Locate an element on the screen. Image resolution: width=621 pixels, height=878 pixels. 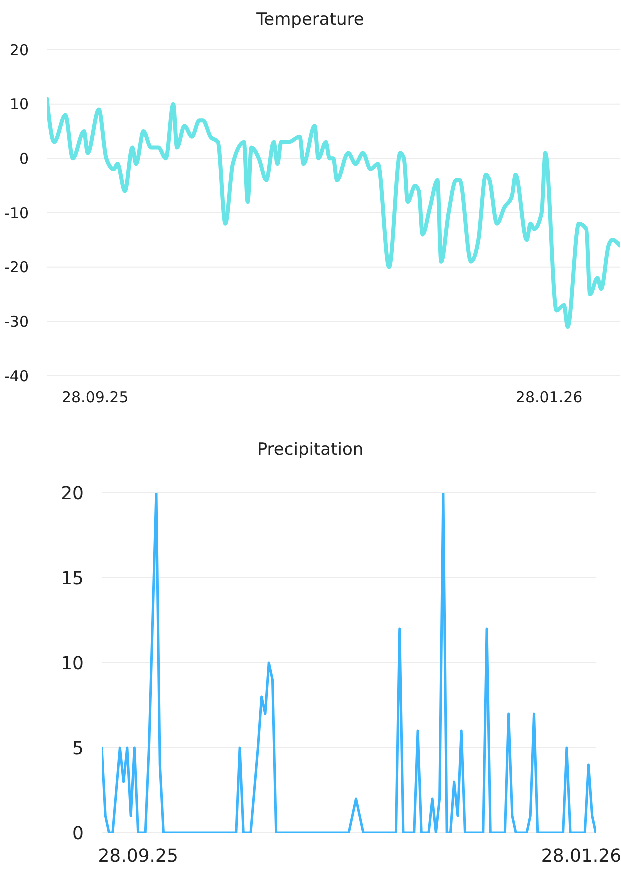
y-tick-label: 15 is located at coordinates (72, 579).